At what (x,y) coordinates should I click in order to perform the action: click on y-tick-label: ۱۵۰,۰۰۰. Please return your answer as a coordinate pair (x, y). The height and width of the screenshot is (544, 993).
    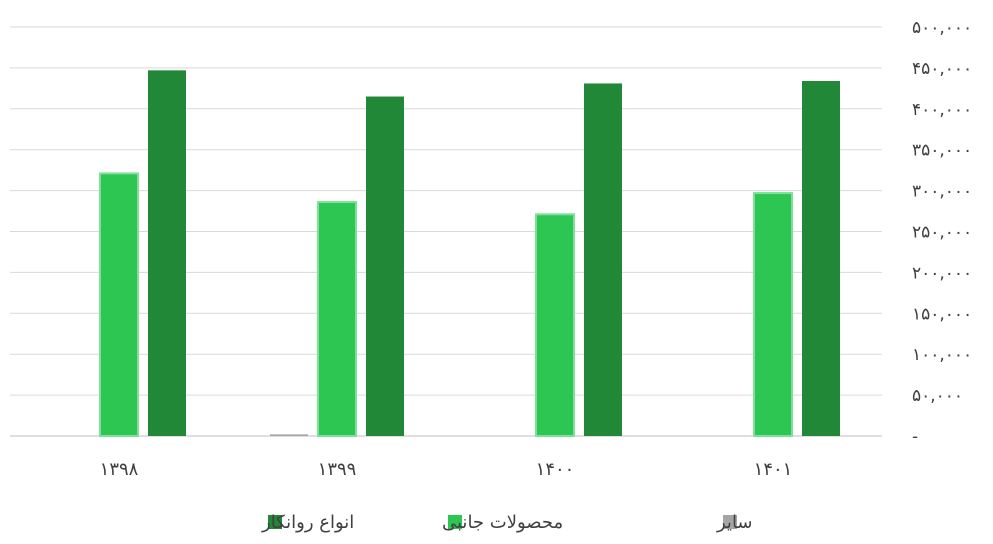
    Looking at the image, I should click on (942, 314).